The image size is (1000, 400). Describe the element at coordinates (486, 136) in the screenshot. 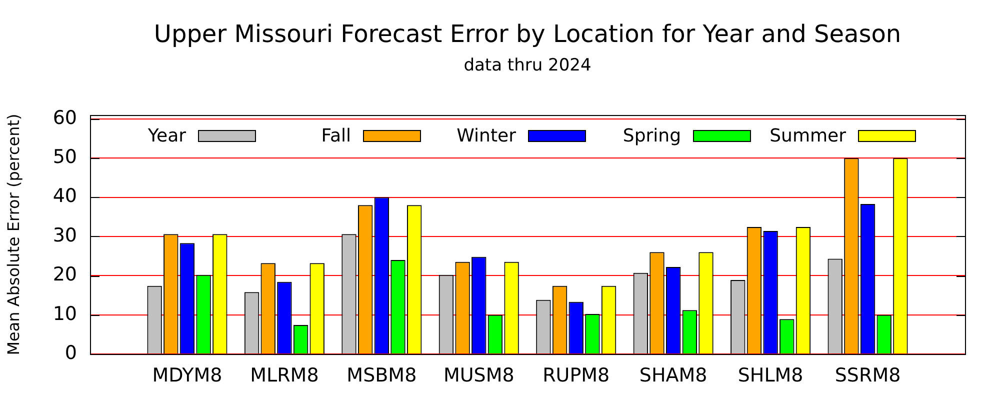

I see `legend-label: Winter` at that location.